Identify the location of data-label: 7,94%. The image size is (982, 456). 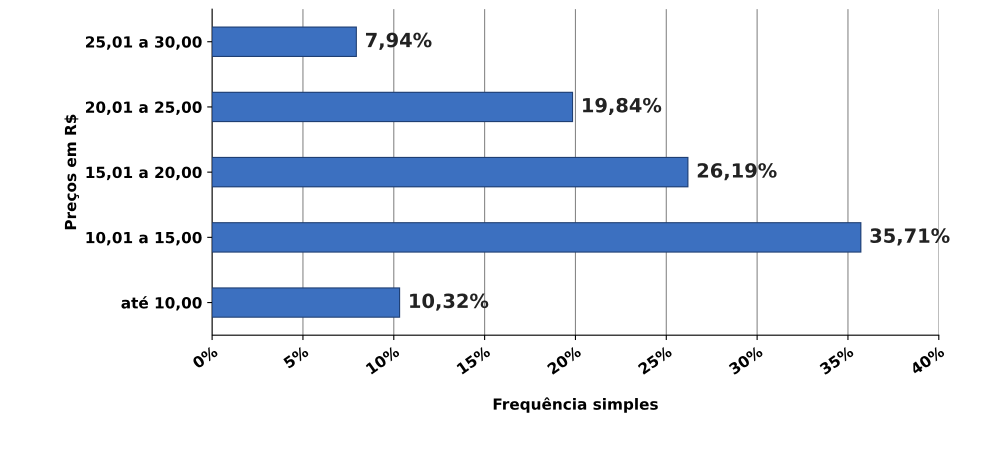
(399, 41).